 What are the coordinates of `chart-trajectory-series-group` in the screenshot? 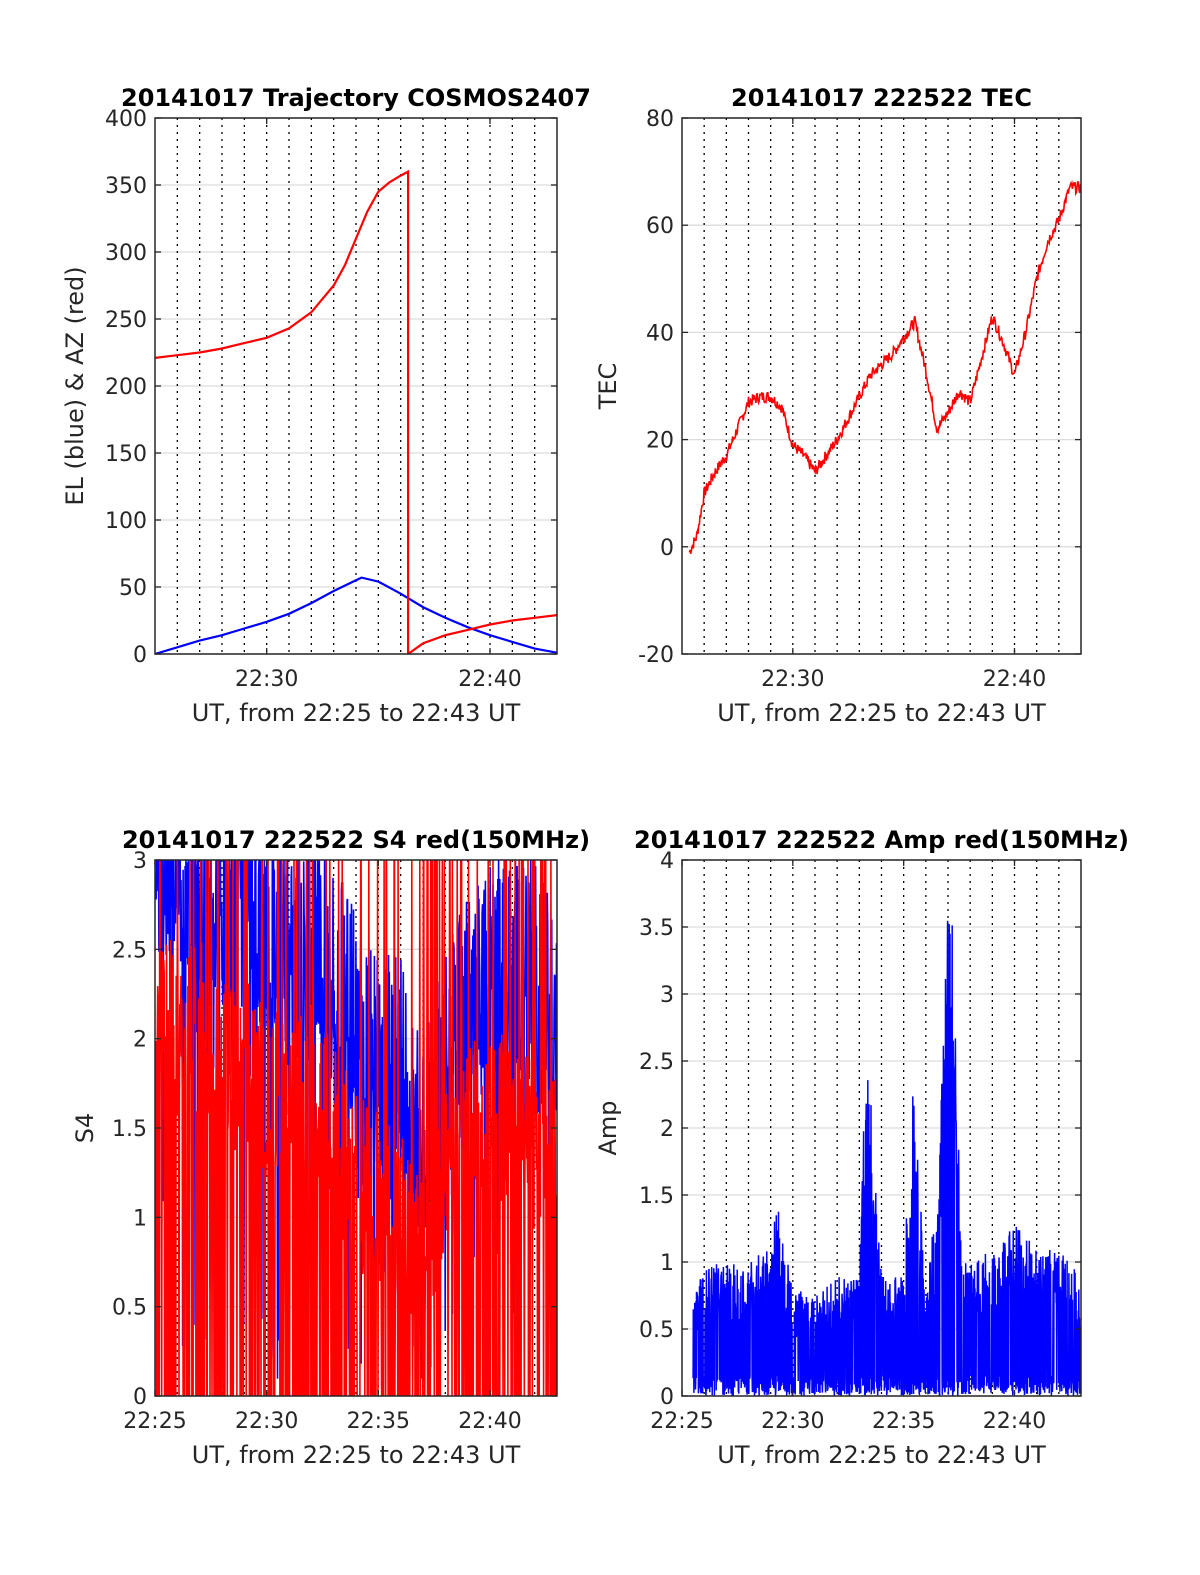 It's located at (356, 411).